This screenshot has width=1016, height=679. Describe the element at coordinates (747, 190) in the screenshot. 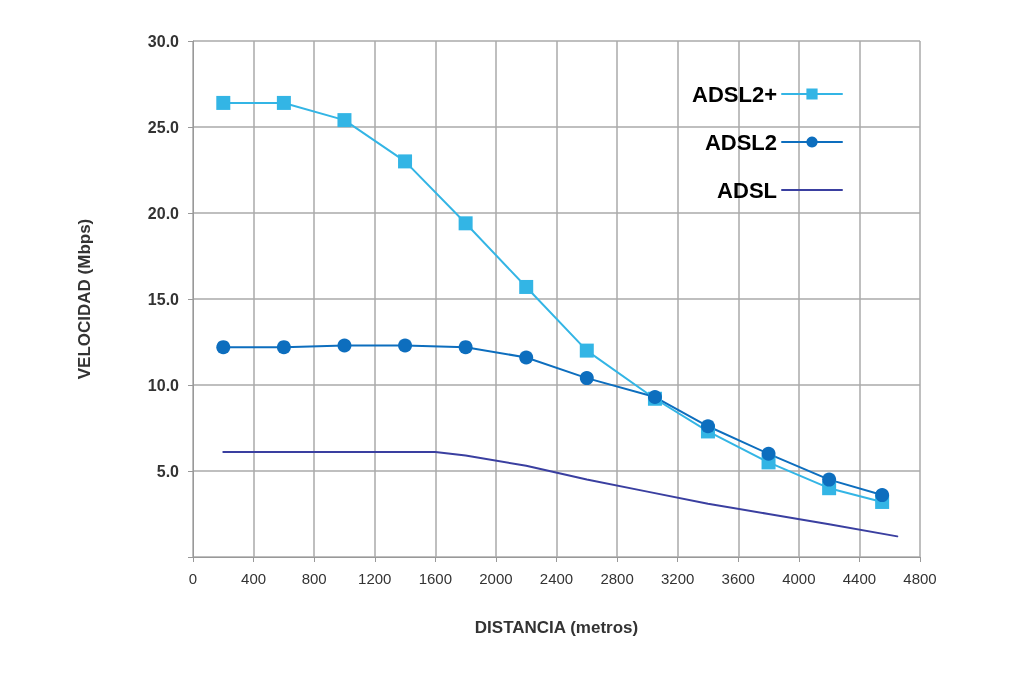

I see `legend-label: ADSL` at that location.